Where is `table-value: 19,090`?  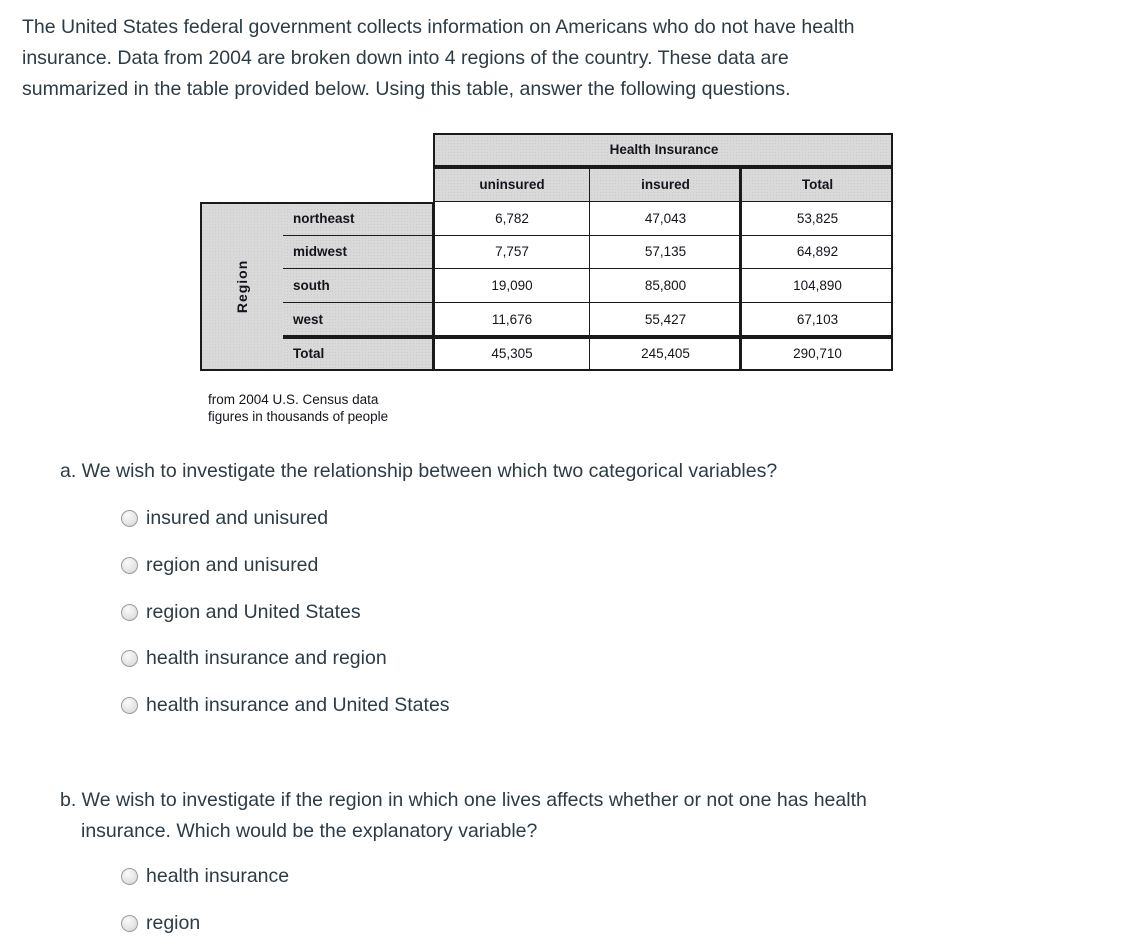 table-value: 19,090 is located at coordinates (512, 286).